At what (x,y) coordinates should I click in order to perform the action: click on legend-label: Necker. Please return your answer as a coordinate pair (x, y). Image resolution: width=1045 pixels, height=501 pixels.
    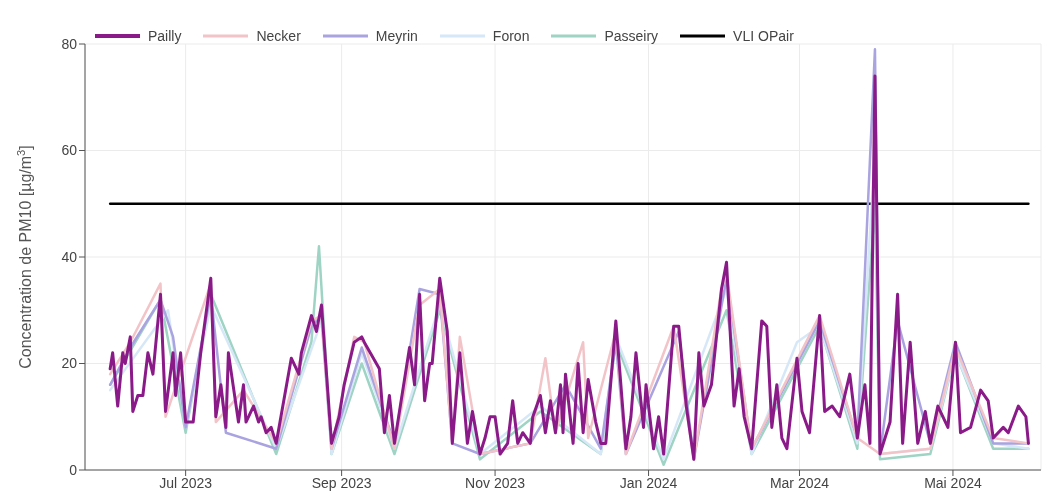
    Looking at the image, I should click on (278, 36).